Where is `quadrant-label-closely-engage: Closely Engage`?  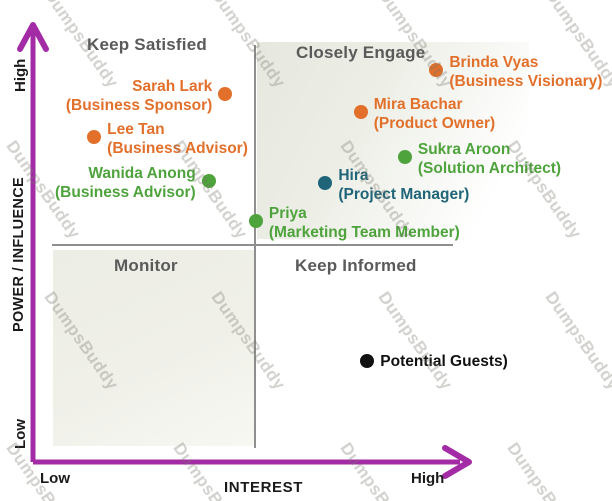 quadrant-label-closely-engage: Closely Engage is located at coordinates (361, 52).